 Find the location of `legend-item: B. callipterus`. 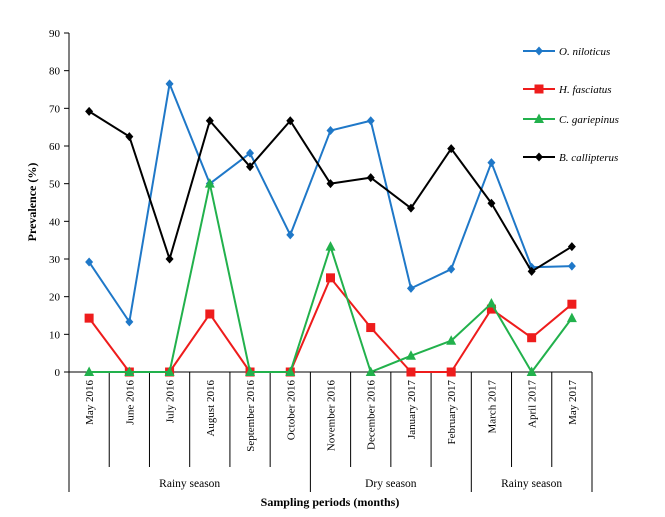

legend-item: B. callipterus is located at coordinates (570, 158).